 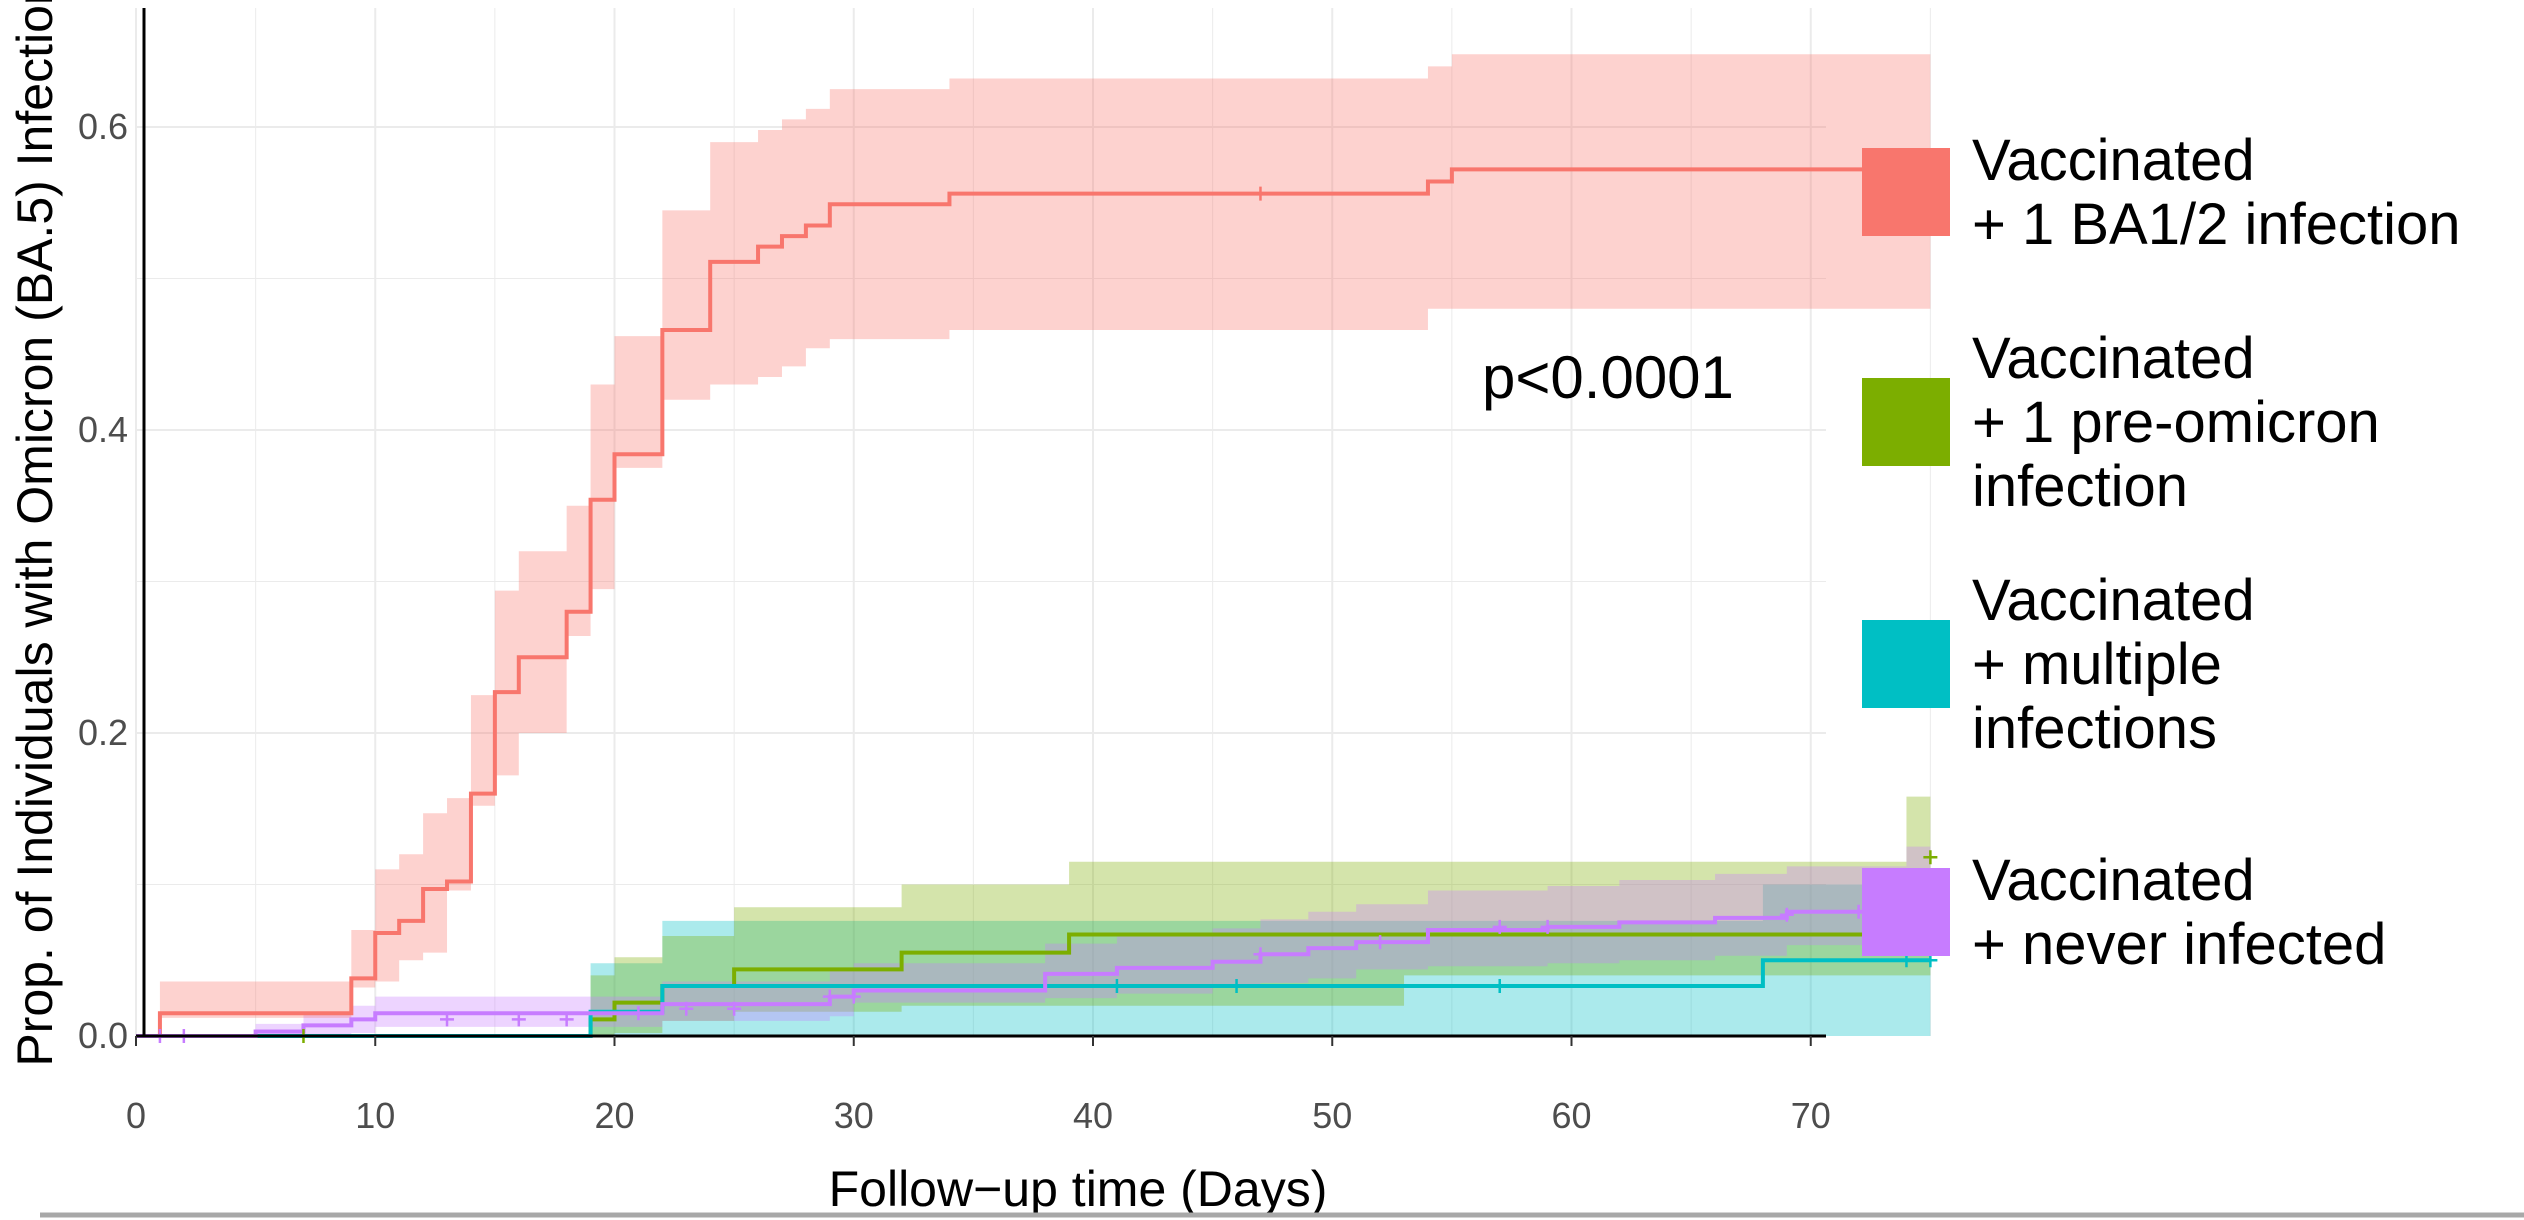 What do you see at coordinates (2216, 224) in the screenshot?
I see `legend-label-line: + 1 BA1/2 infection` at bounding box center [2216, 224].